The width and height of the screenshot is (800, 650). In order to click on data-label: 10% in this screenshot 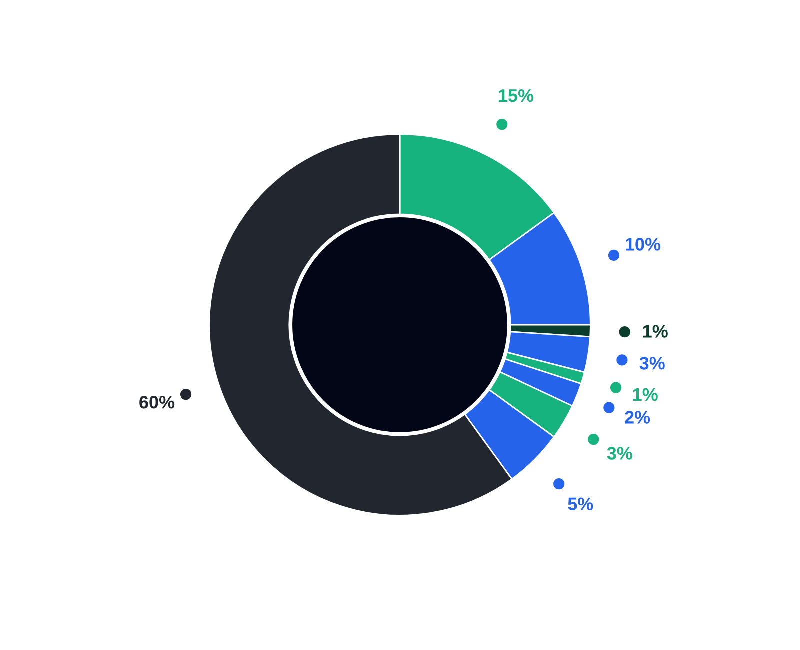, I will do `click(643, 244)`.